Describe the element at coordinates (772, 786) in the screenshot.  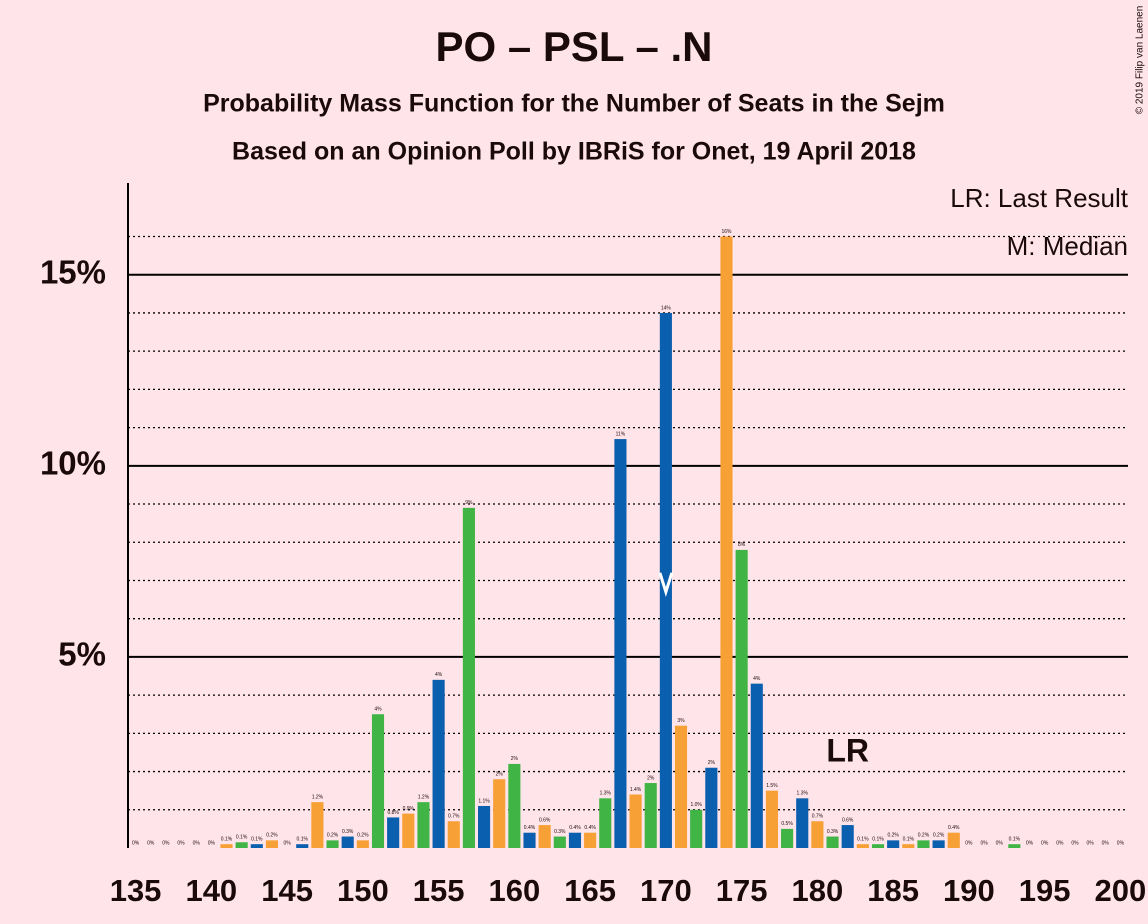
I see `value-label: 1.5%` at that location.